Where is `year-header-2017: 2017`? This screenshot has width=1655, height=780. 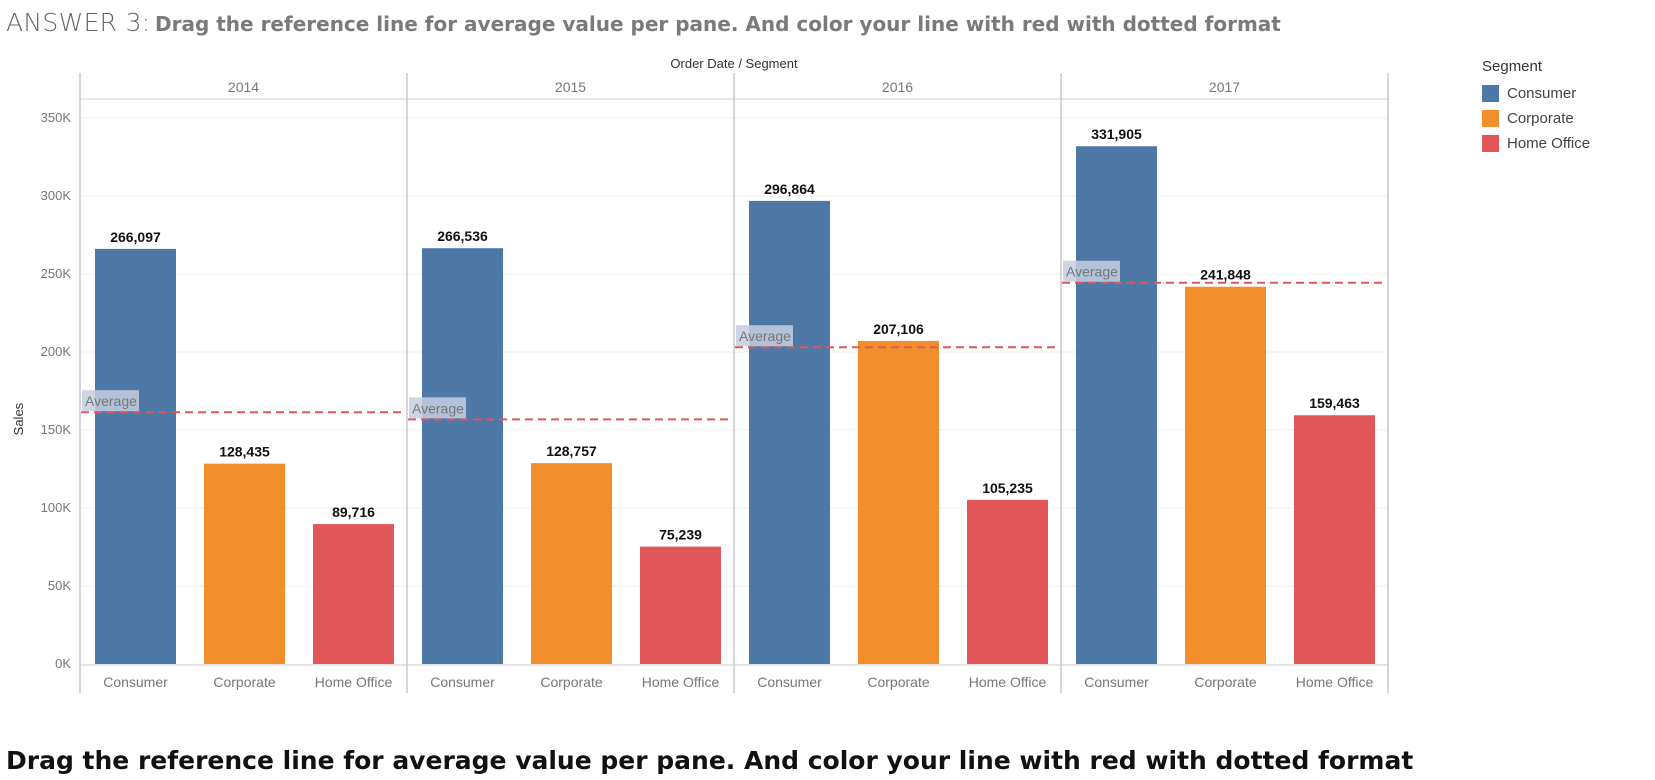
year-header-2017: 2017 is located at coordinates (1224, 87).